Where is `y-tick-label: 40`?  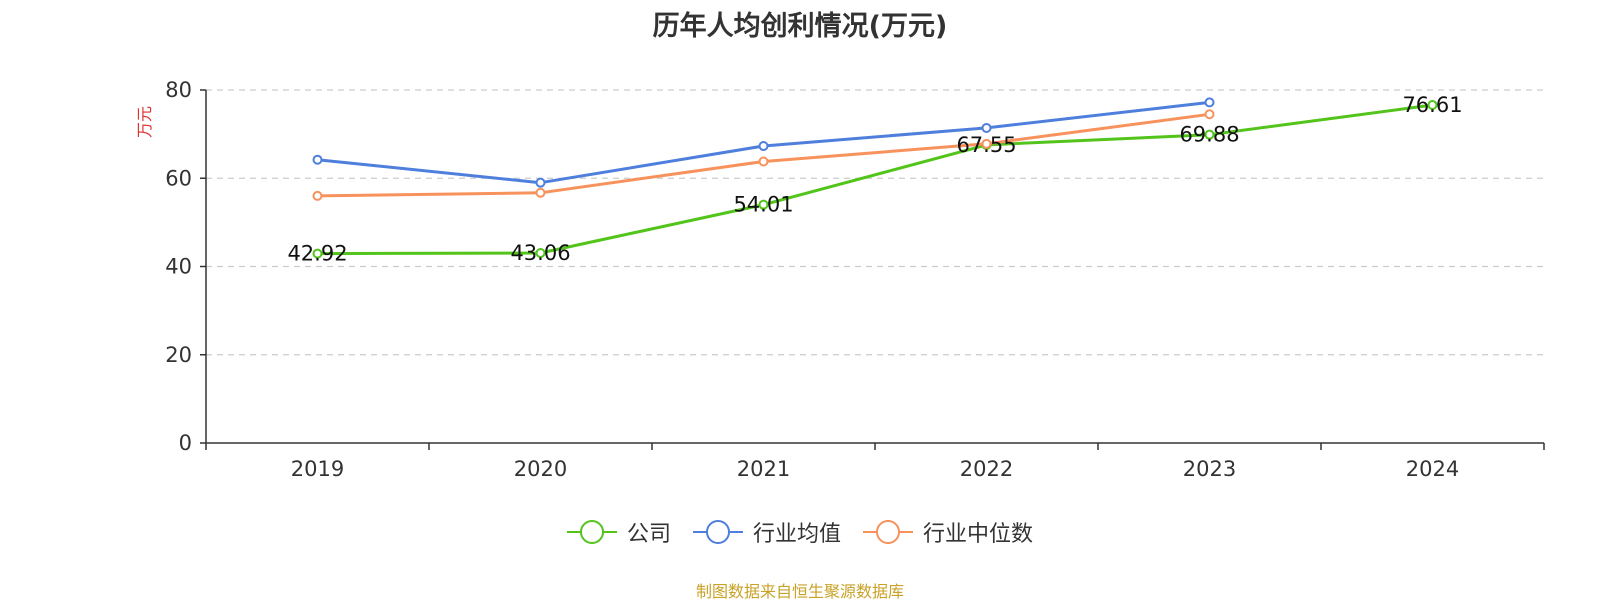
y-tick-label: 40 is located at coordinates (178, 267).